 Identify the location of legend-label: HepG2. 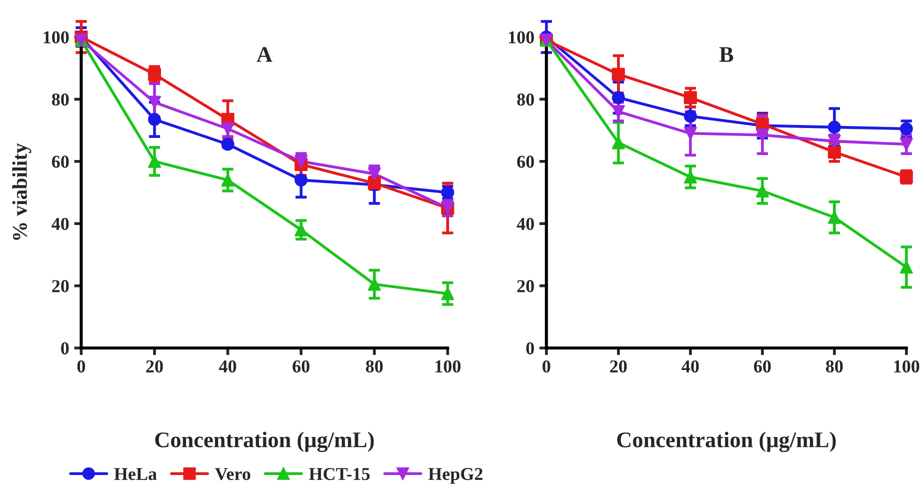
(455, 476).